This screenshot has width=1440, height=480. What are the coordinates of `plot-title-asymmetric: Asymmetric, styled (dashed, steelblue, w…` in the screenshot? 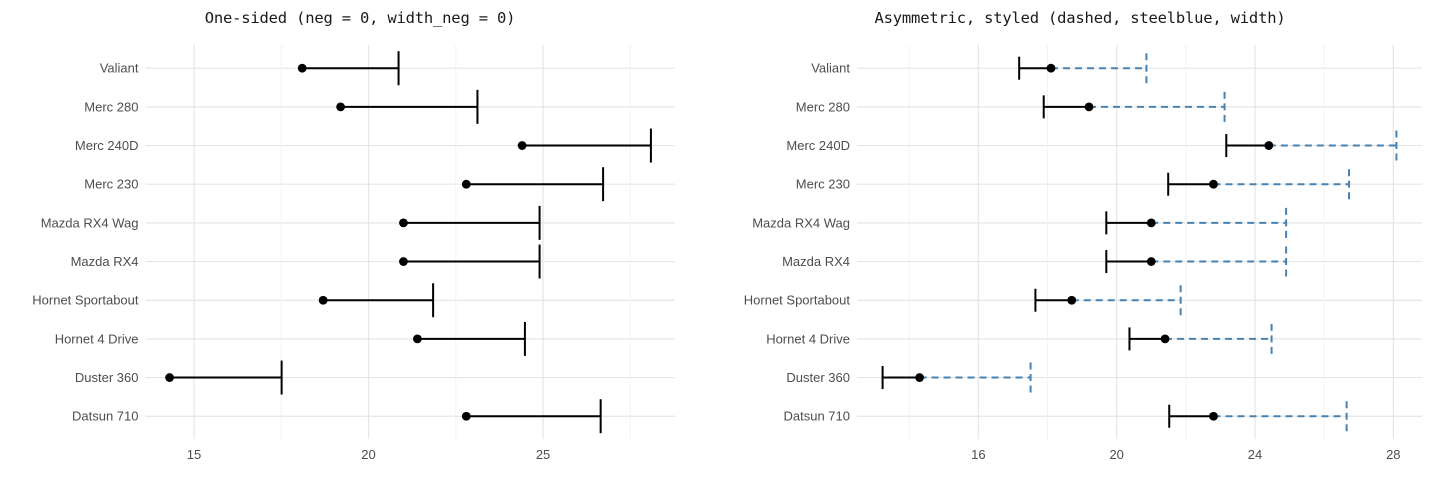 It's located at (1080, 18).